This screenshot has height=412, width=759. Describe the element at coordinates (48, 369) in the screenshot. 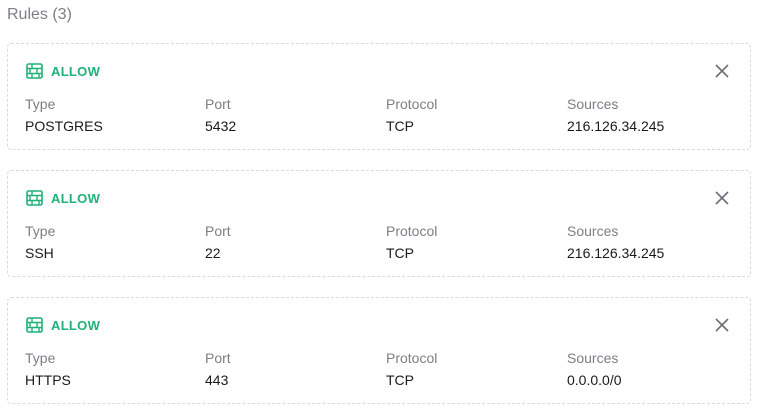

I see `rule-field: Type HTTPS` at that location.